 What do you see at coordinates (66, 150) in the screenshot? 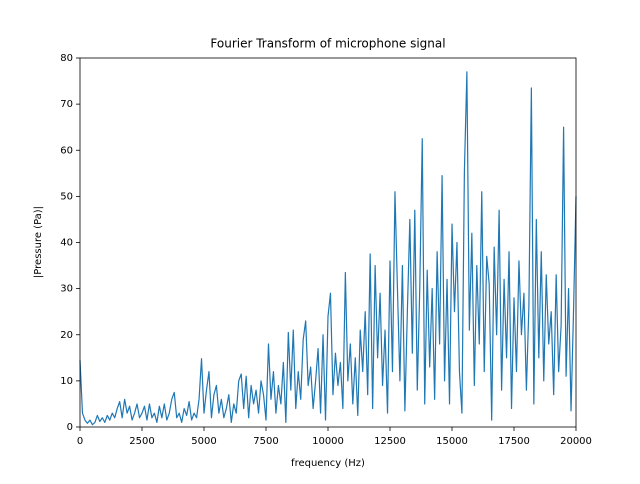
I see `y-tick-label: 60` at bounding box center [66, 150].